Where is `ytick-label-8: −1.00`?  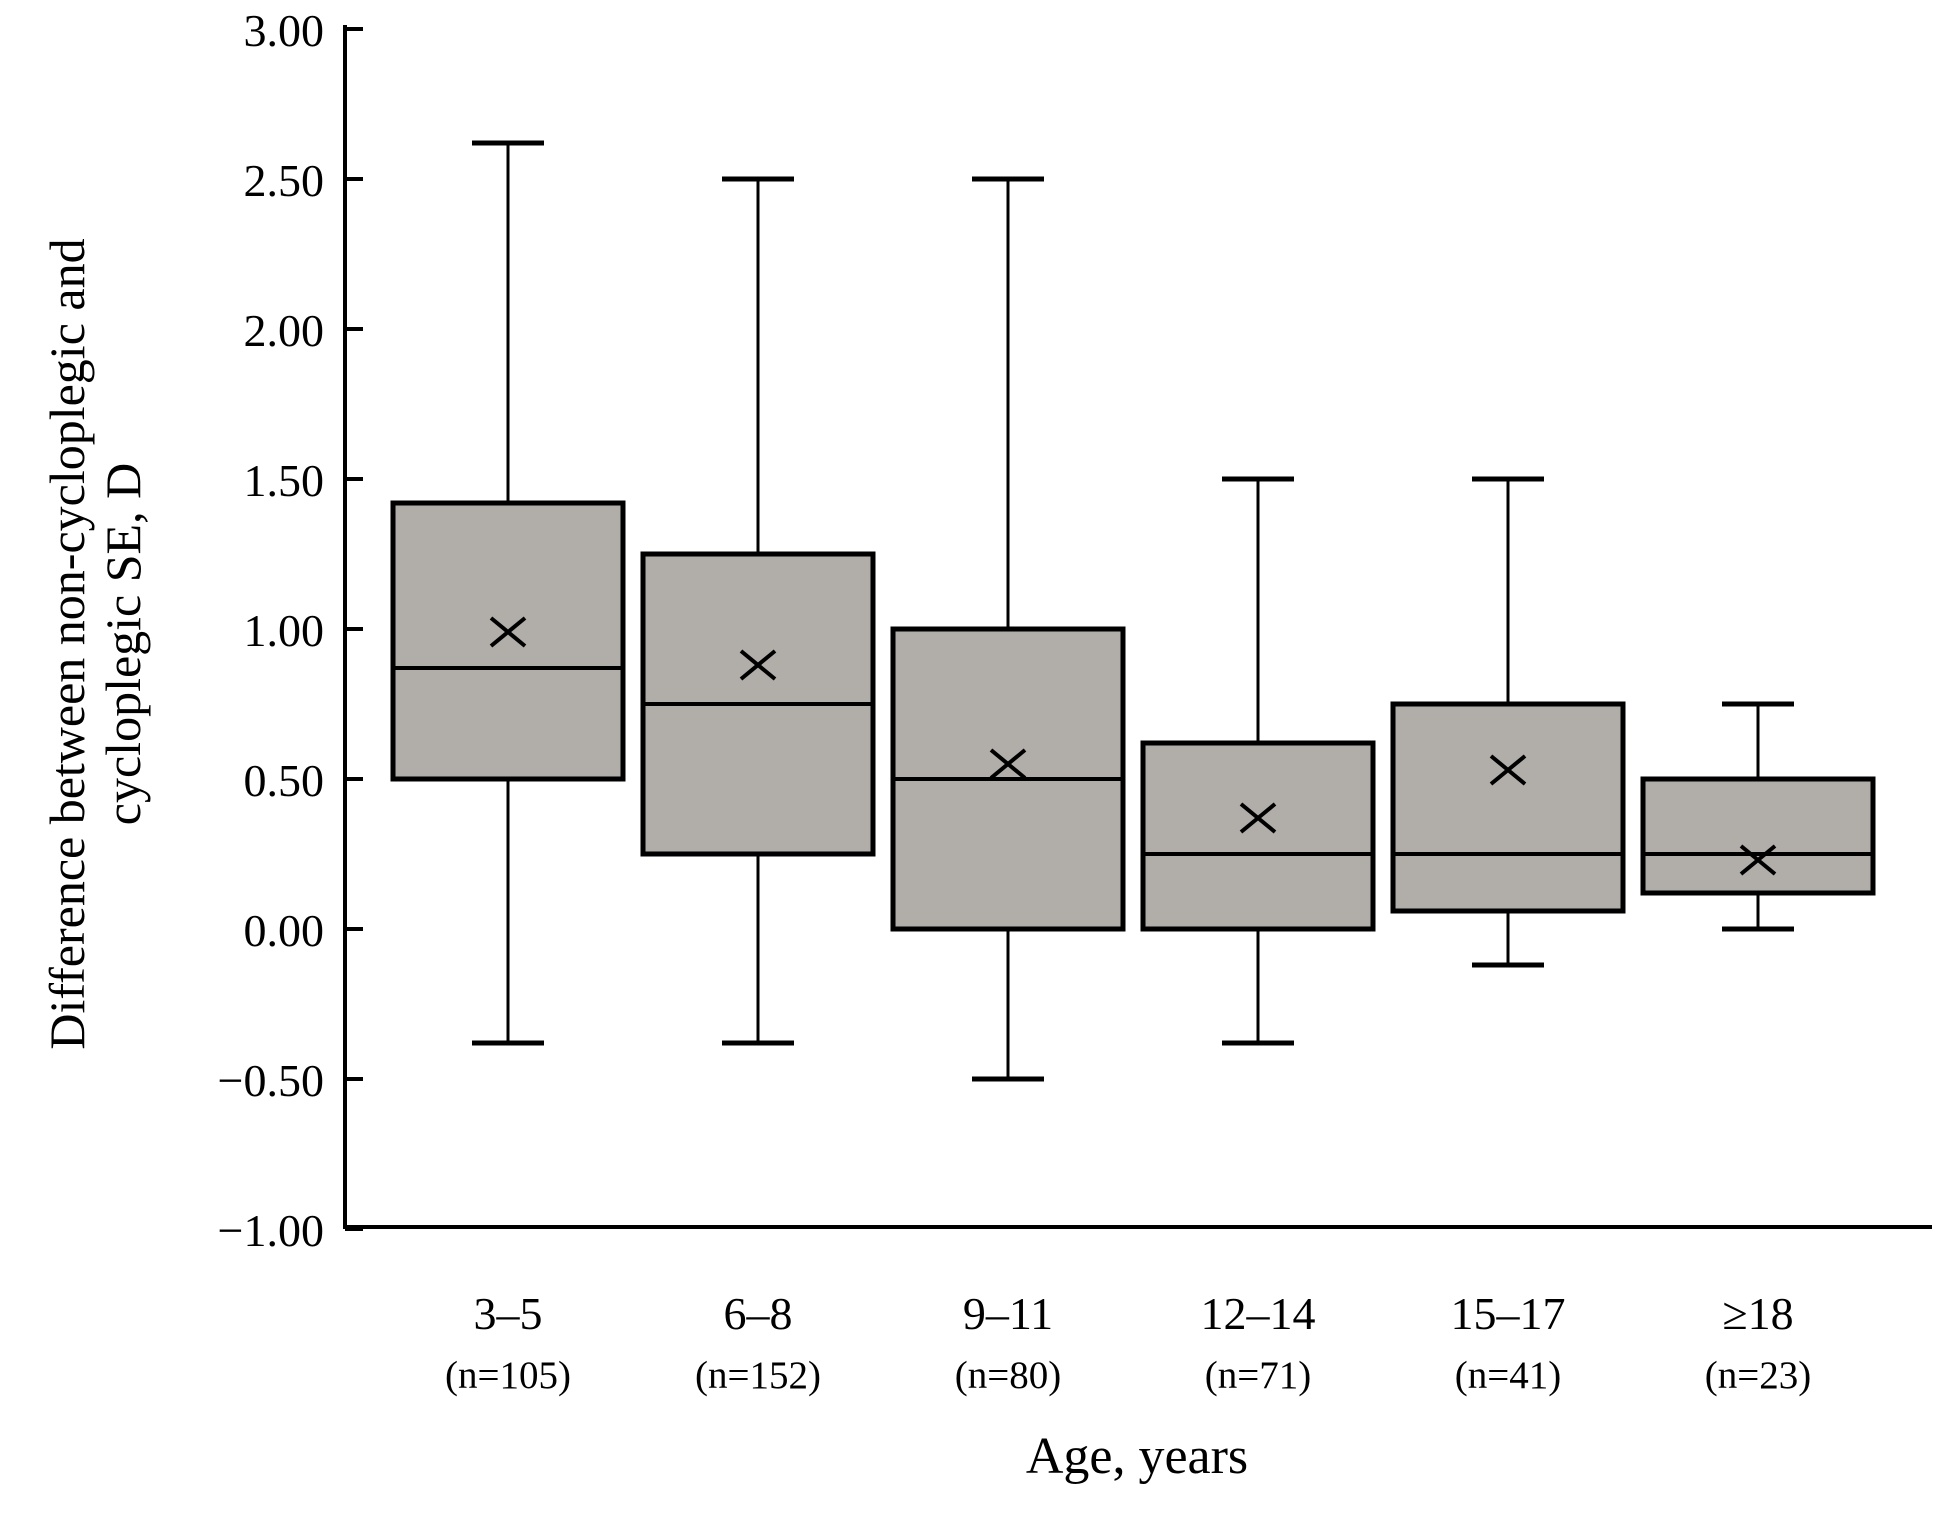
ytick-label-8: −1.00 is located at coordinates (270, 1230).